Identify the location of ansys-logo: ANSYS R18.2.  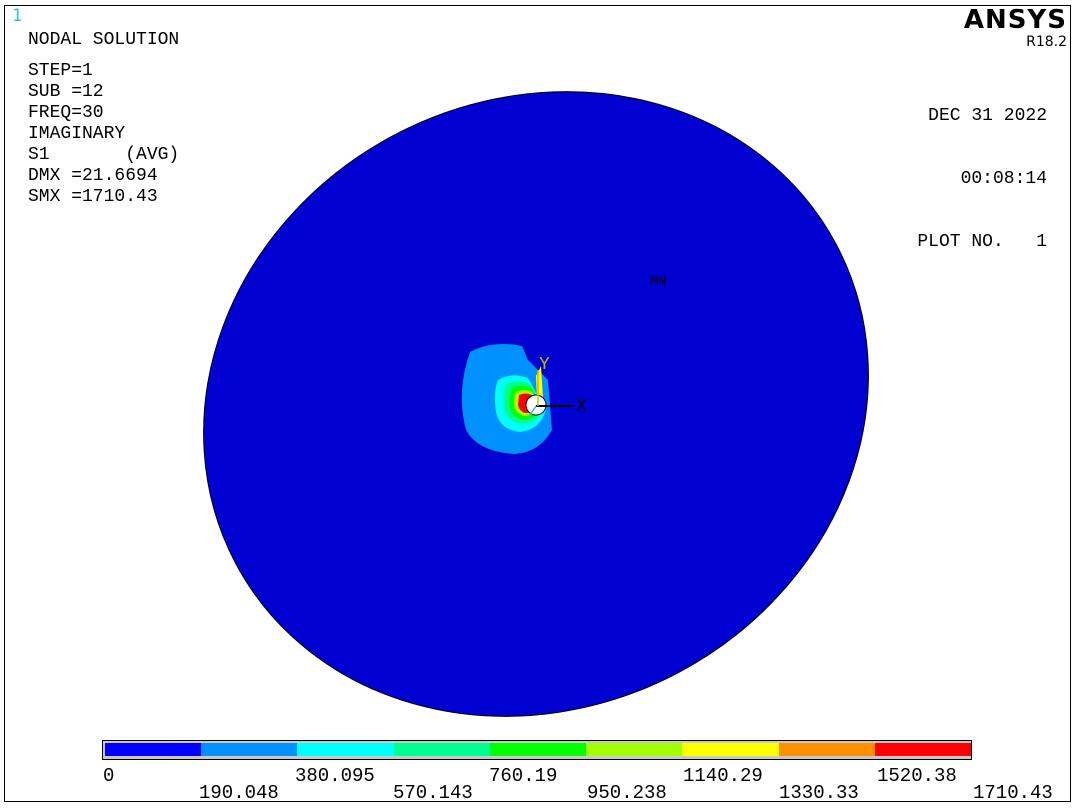
(1015, 28).